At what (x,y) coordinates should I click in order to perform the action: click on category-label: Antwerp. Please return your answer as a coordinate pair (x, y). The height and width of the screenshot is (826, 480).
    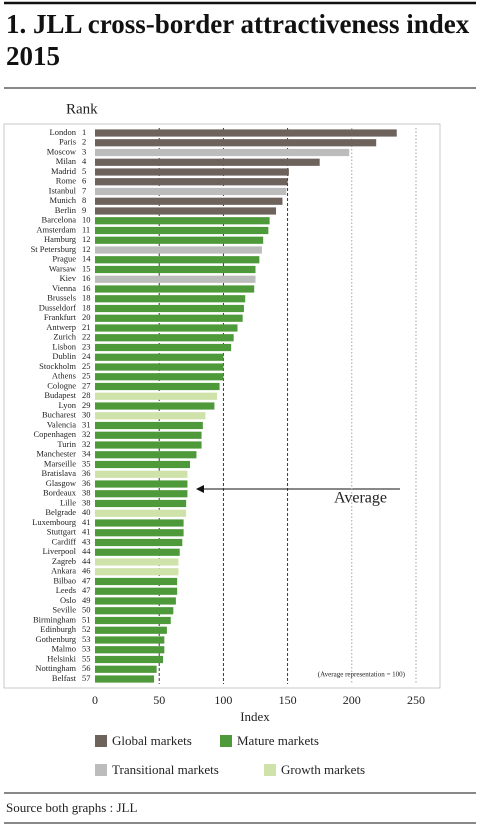
    Looking at the image, I should click on (61, 327).